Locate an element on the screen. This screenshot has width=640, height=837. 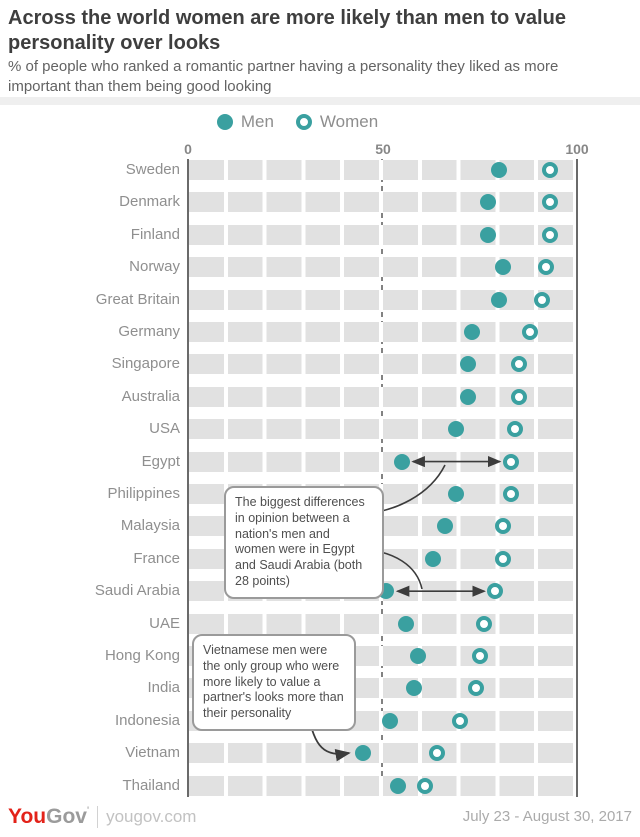
country-label: Thailand is located at coordinates (151, 785).